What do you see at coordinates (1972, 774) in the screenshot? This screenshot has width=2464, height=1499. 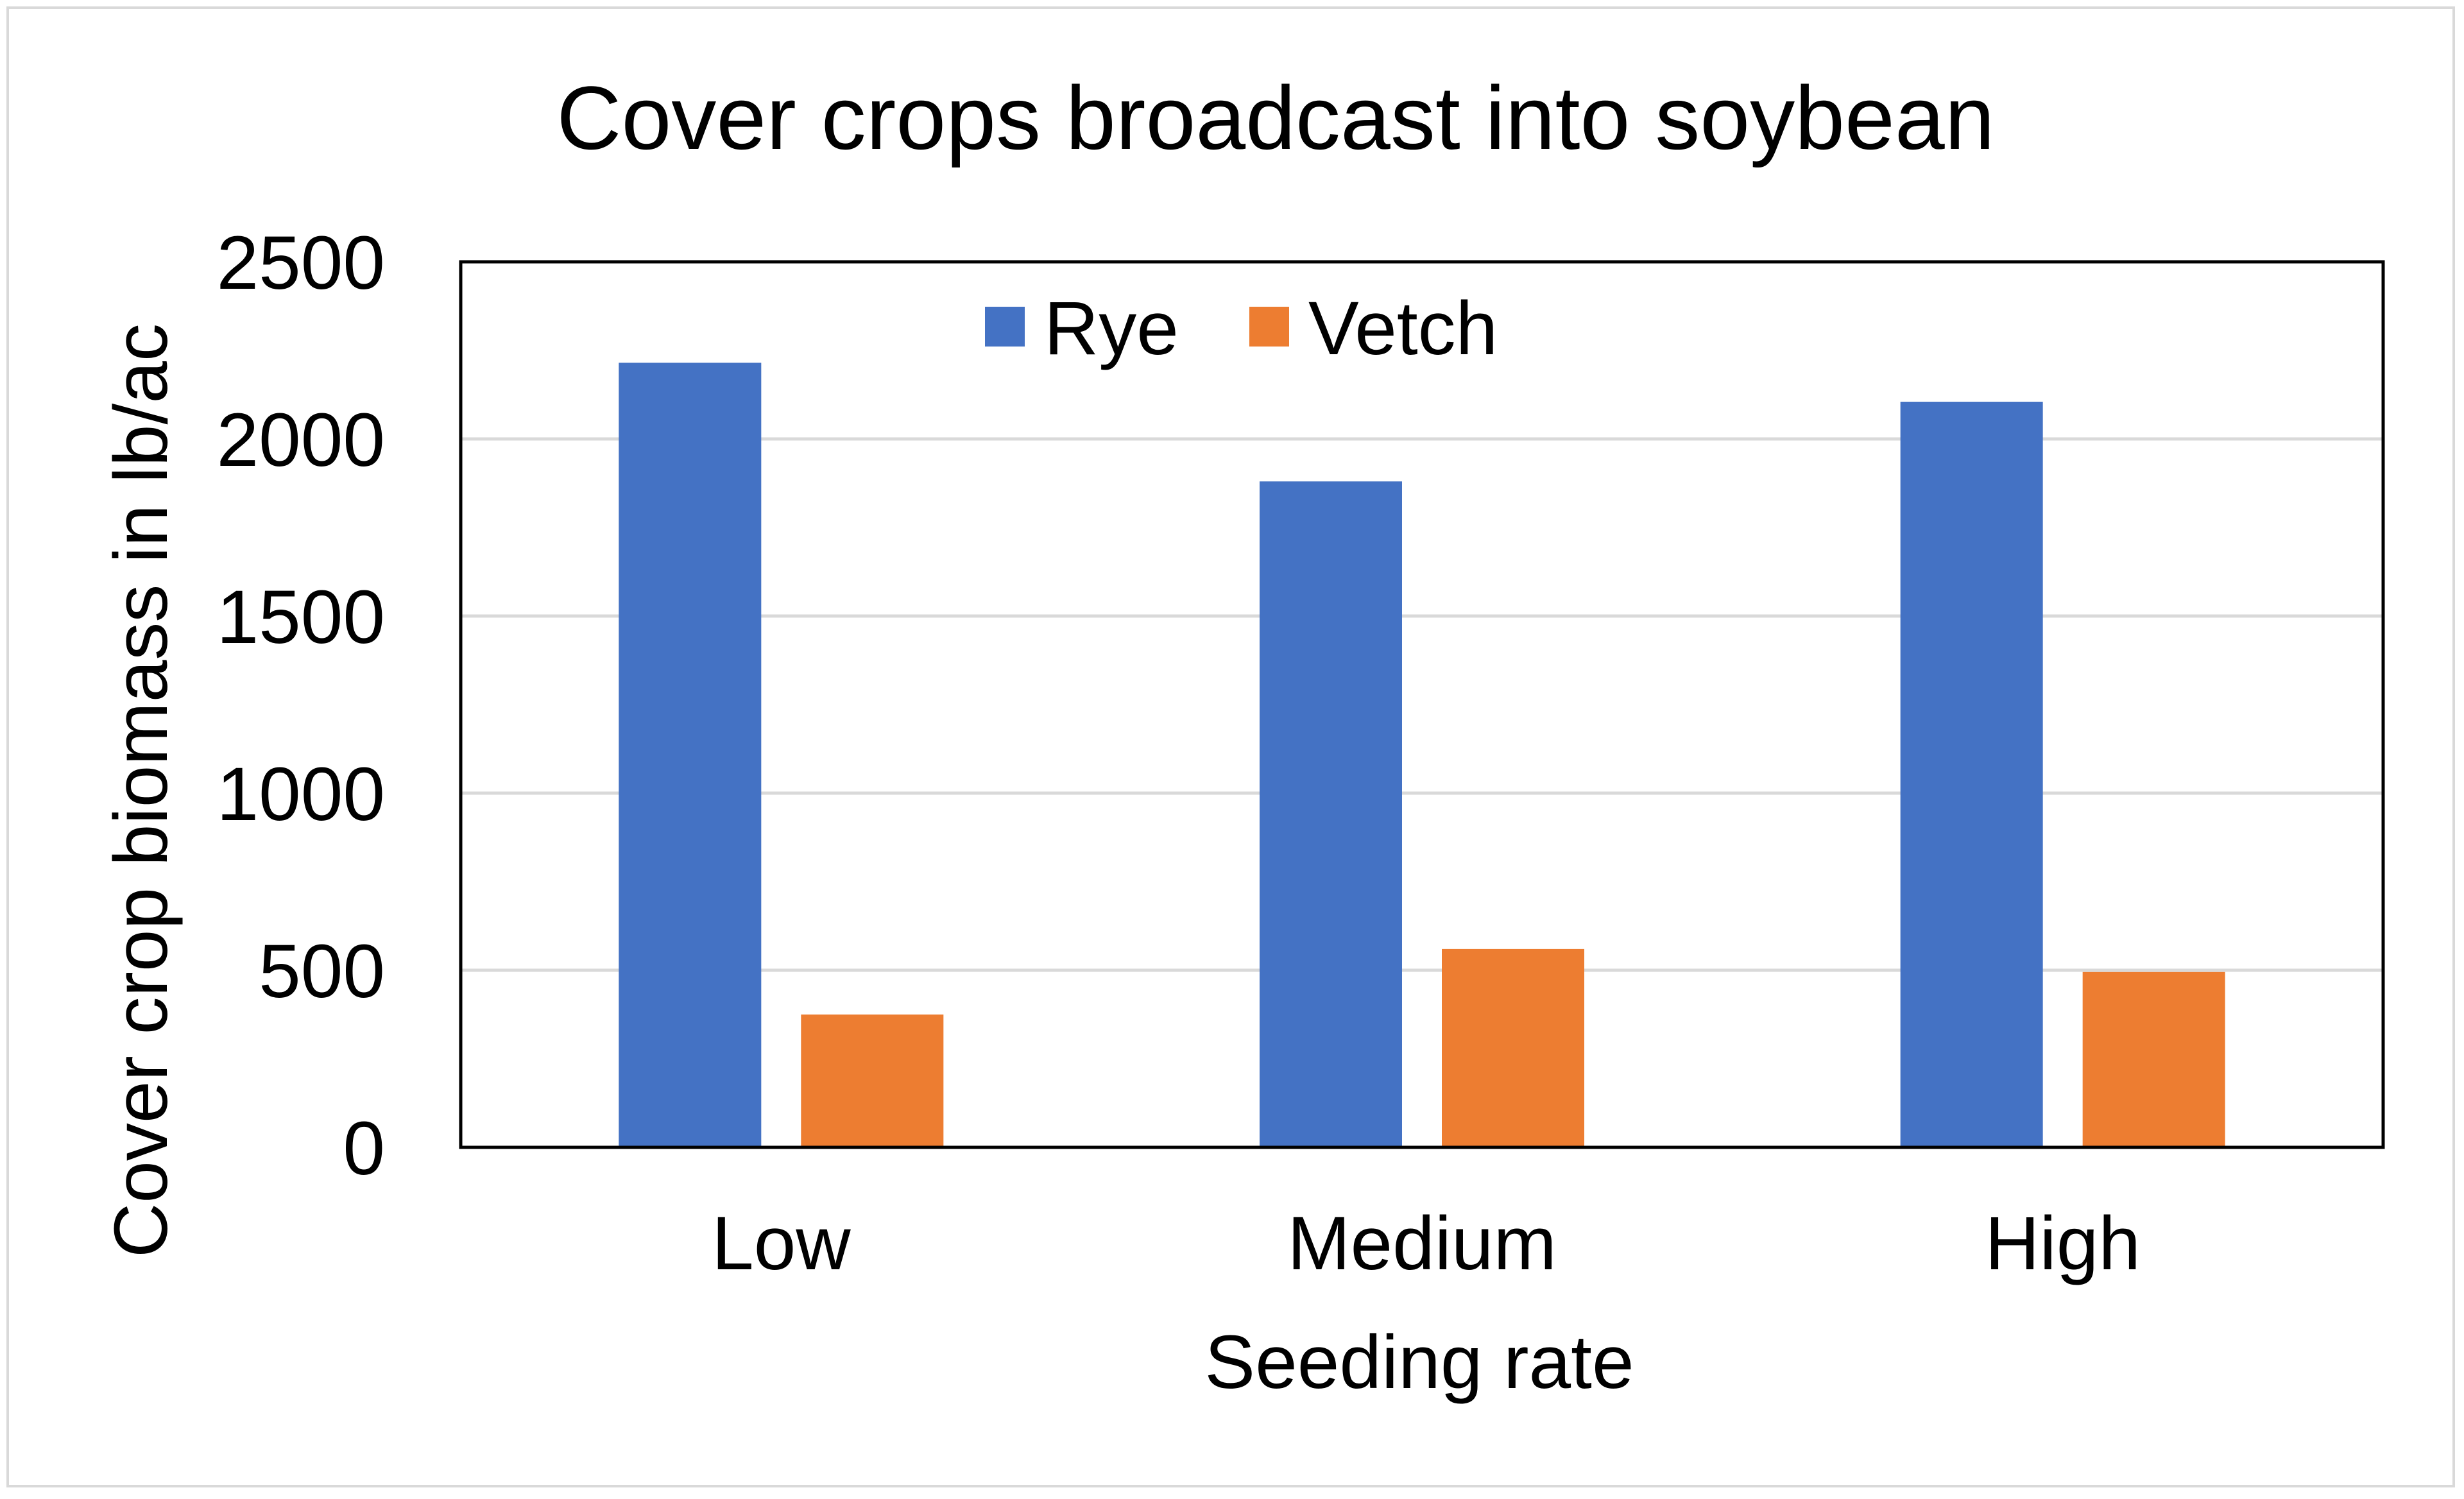 I see `bar-rye-high` at bounding box center [1972, 774].